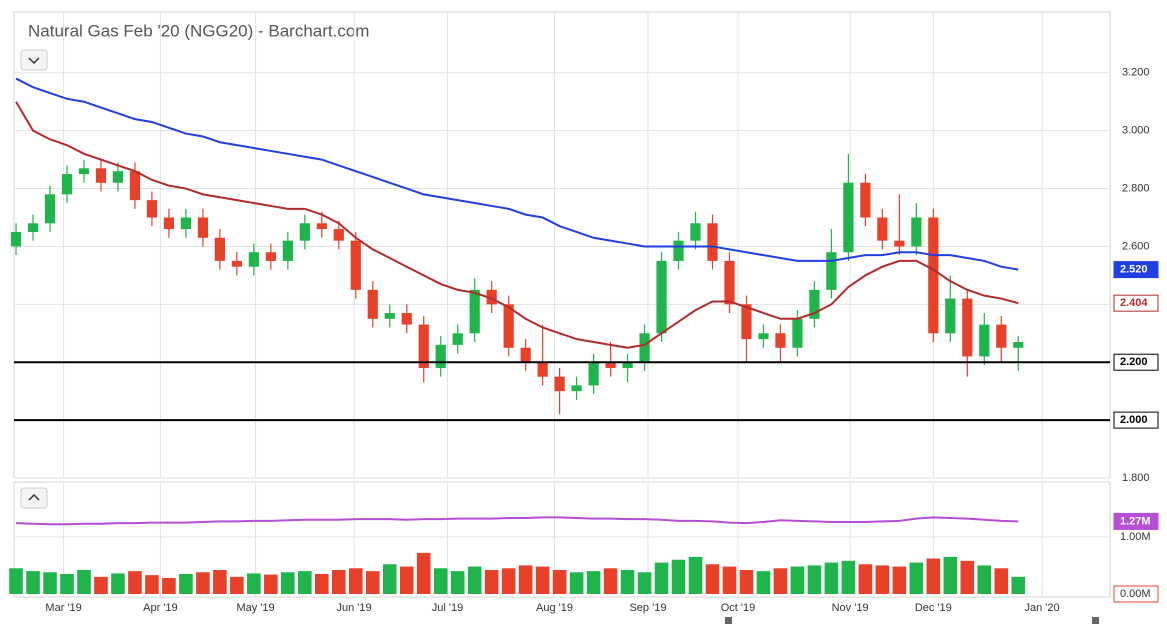  I want to click on x-tick-label: Mar '19, so click(63, 608).